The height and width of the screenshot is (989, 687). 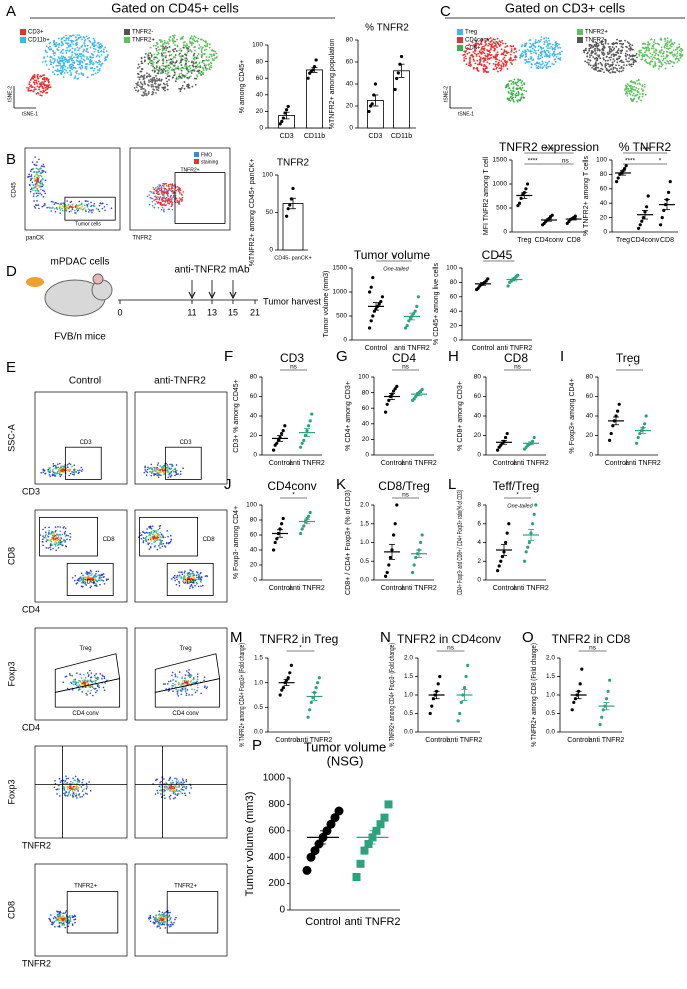 I want to click on axis-label: CD4, so click(x=31, y=609).